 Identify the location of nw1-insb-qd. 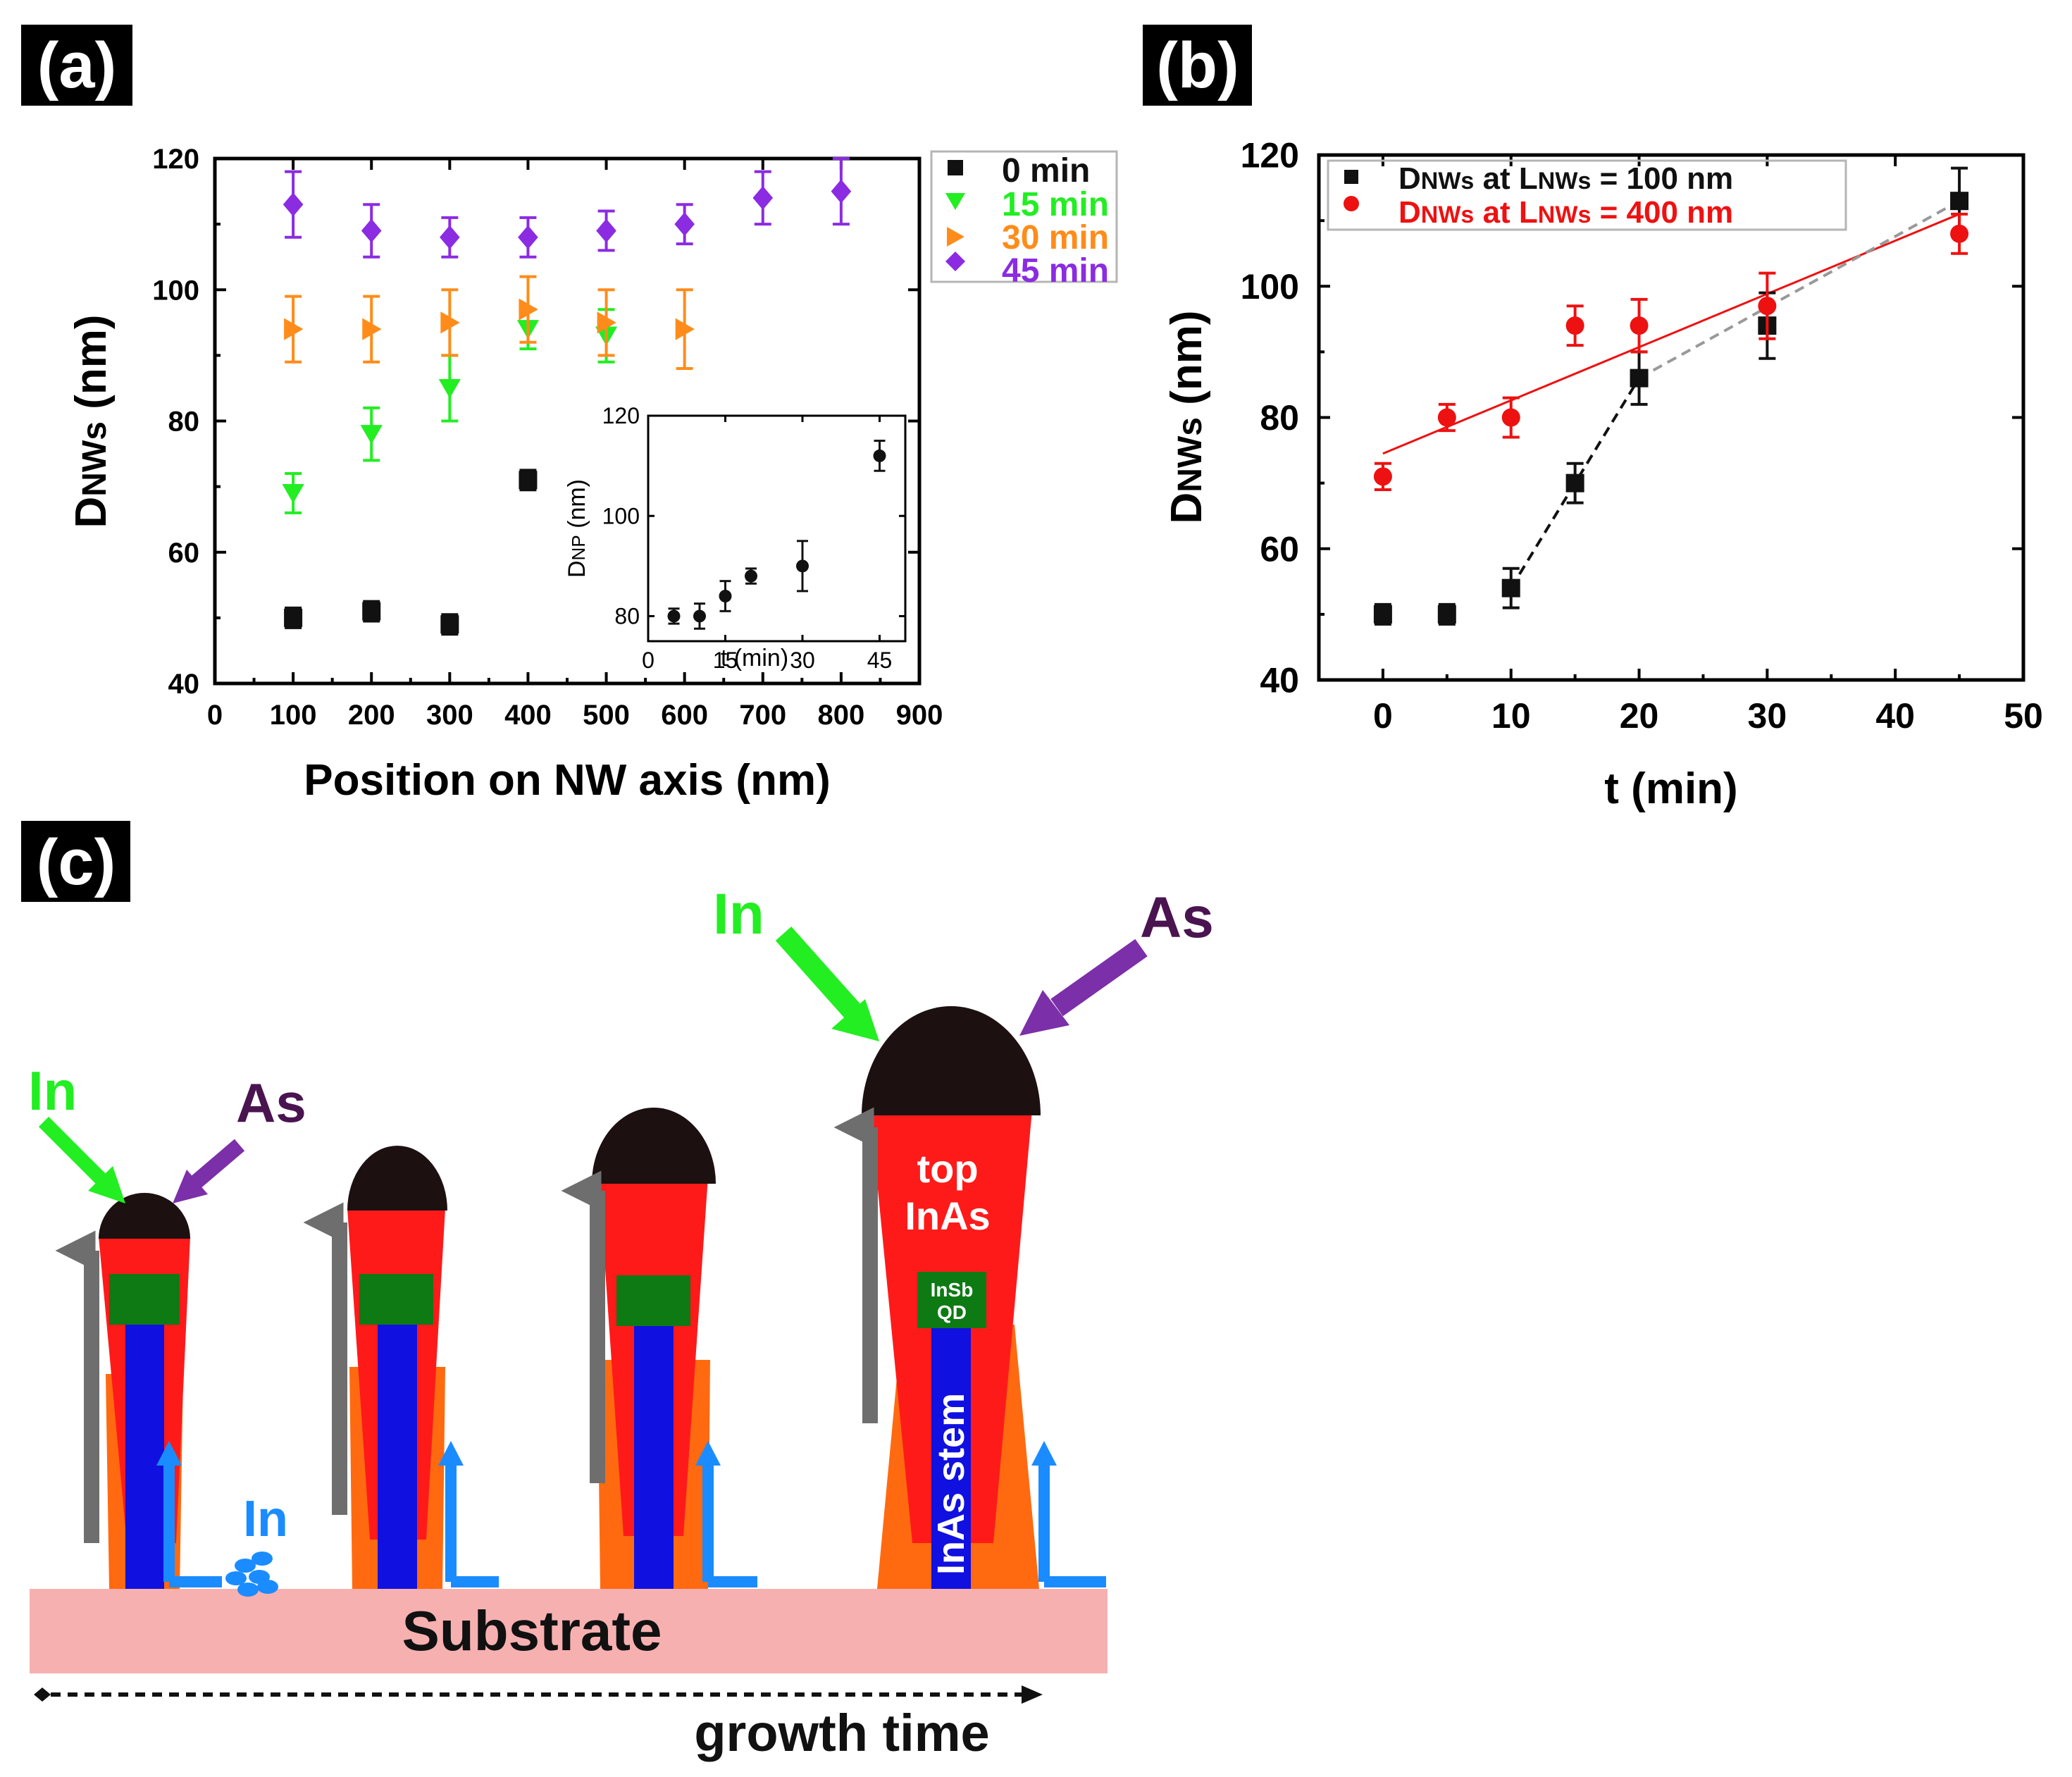
(144, 1299).